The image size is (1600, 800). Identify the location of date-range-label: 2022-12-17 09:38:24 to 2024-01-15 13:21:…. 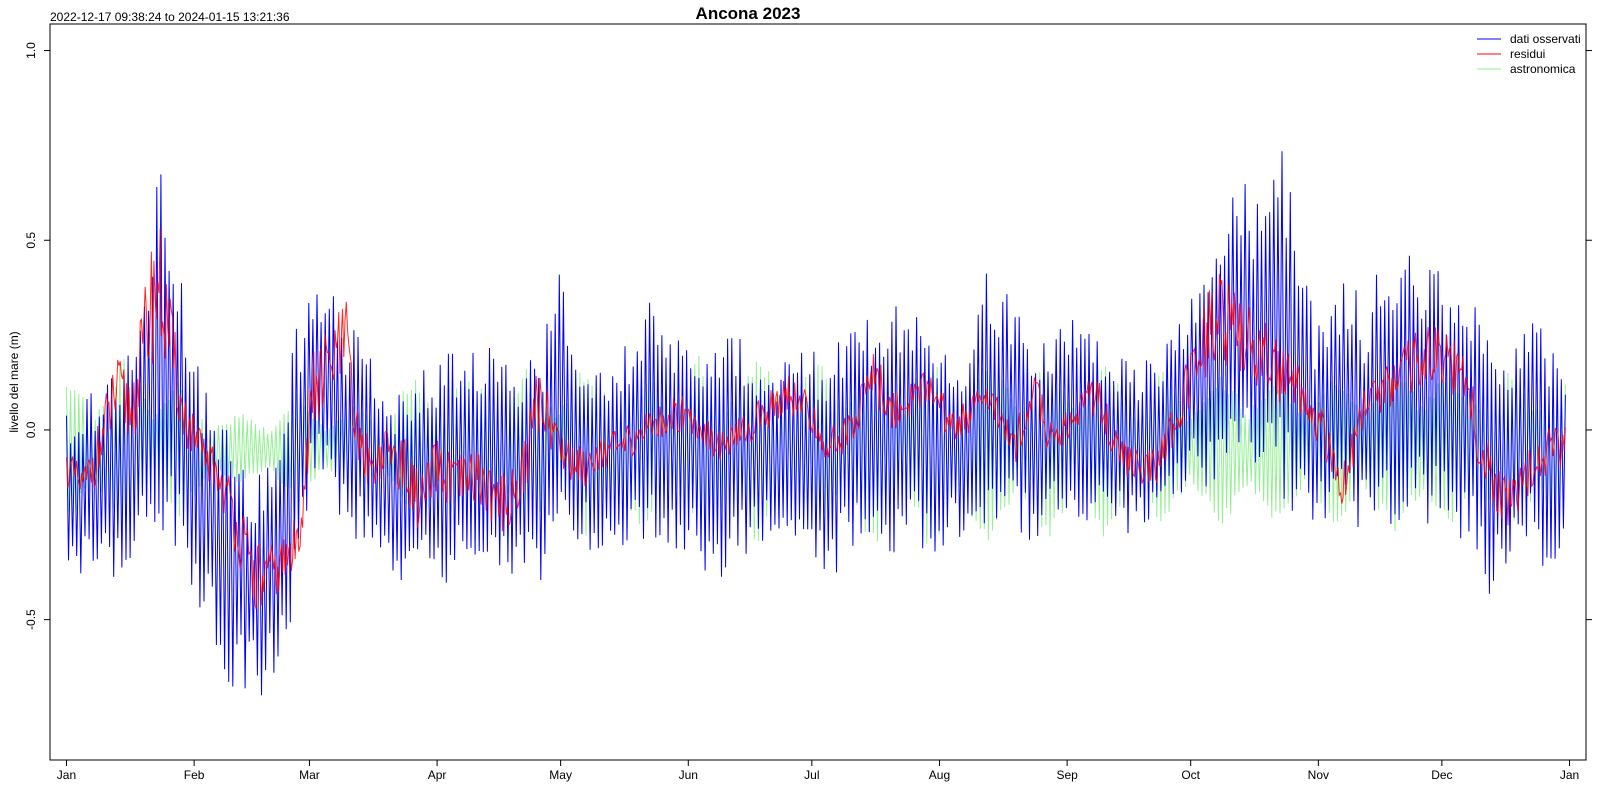
(170, 17).